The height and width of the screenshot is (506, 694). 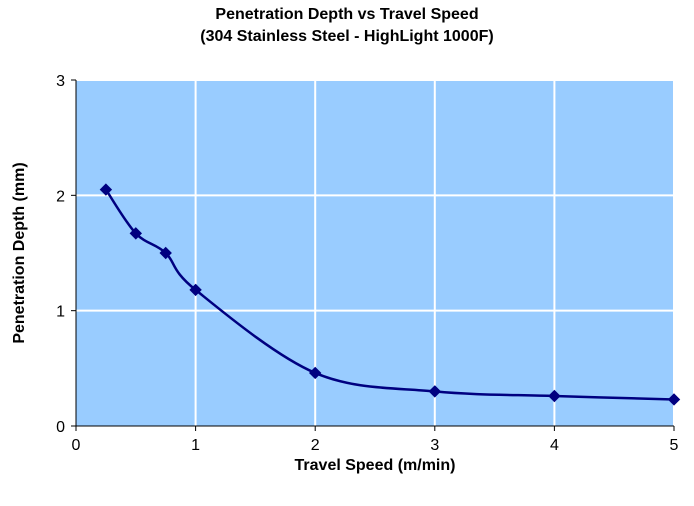 I want to click on x-tick-label: 2, so click(x=315, y=445).